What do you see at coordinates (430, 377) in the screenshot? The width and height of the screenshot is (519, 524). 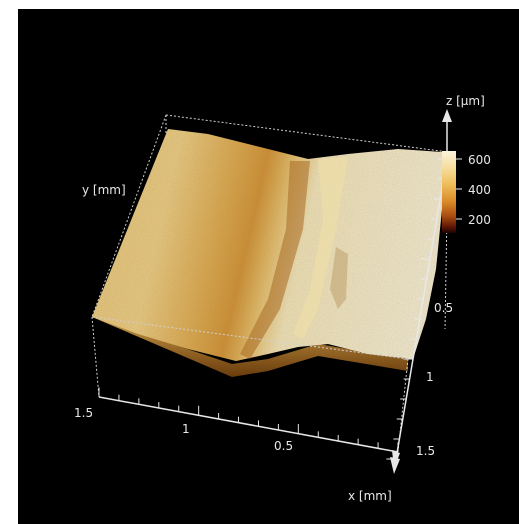 I see `y-tick-label: 1` at bounding box center [430, 377].